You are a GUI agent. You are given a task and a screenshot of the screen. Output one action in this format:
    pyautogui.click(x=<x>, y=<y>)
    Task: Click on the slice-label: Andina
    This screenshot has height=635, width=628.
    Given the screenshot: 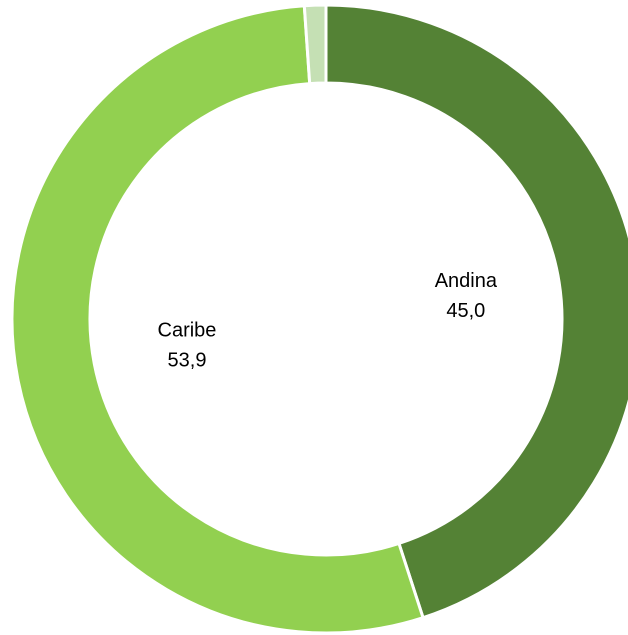 What is the action you would take?
    pyautogui.click(x=466, y=281)
    